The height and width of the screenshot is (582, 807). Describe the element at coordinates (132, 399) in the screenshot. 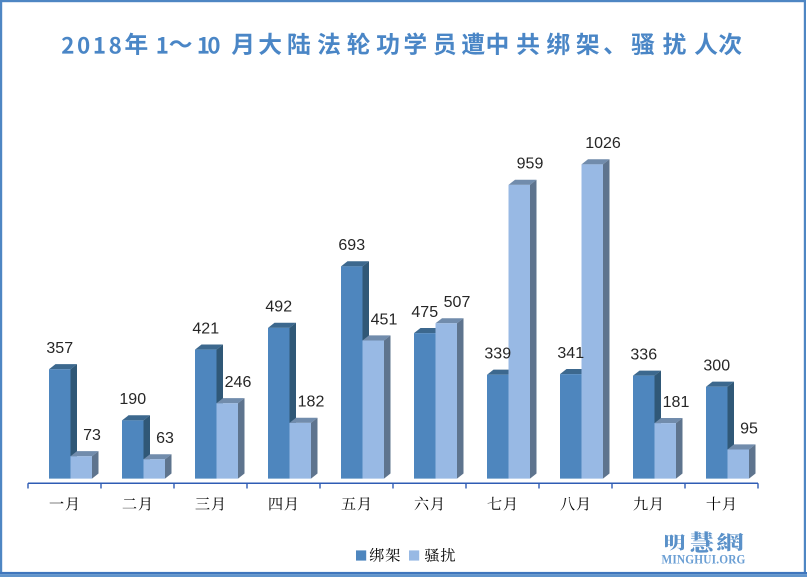

I see `svg-text: 190` at that location.